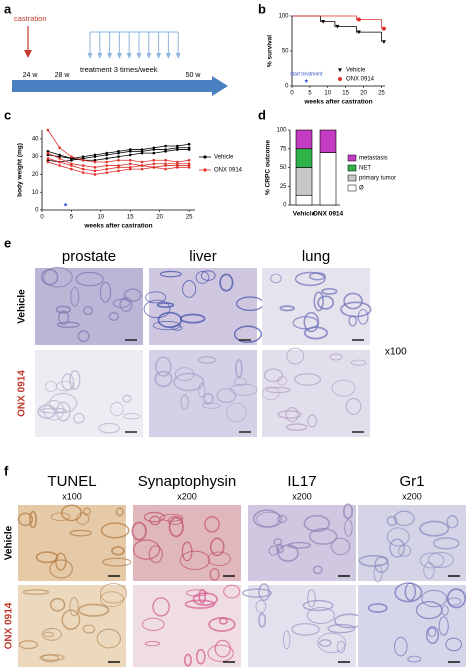  Describe the element at coordinates (373, 159) in the screenshot. I see `legend-label: metastasis` at that location.